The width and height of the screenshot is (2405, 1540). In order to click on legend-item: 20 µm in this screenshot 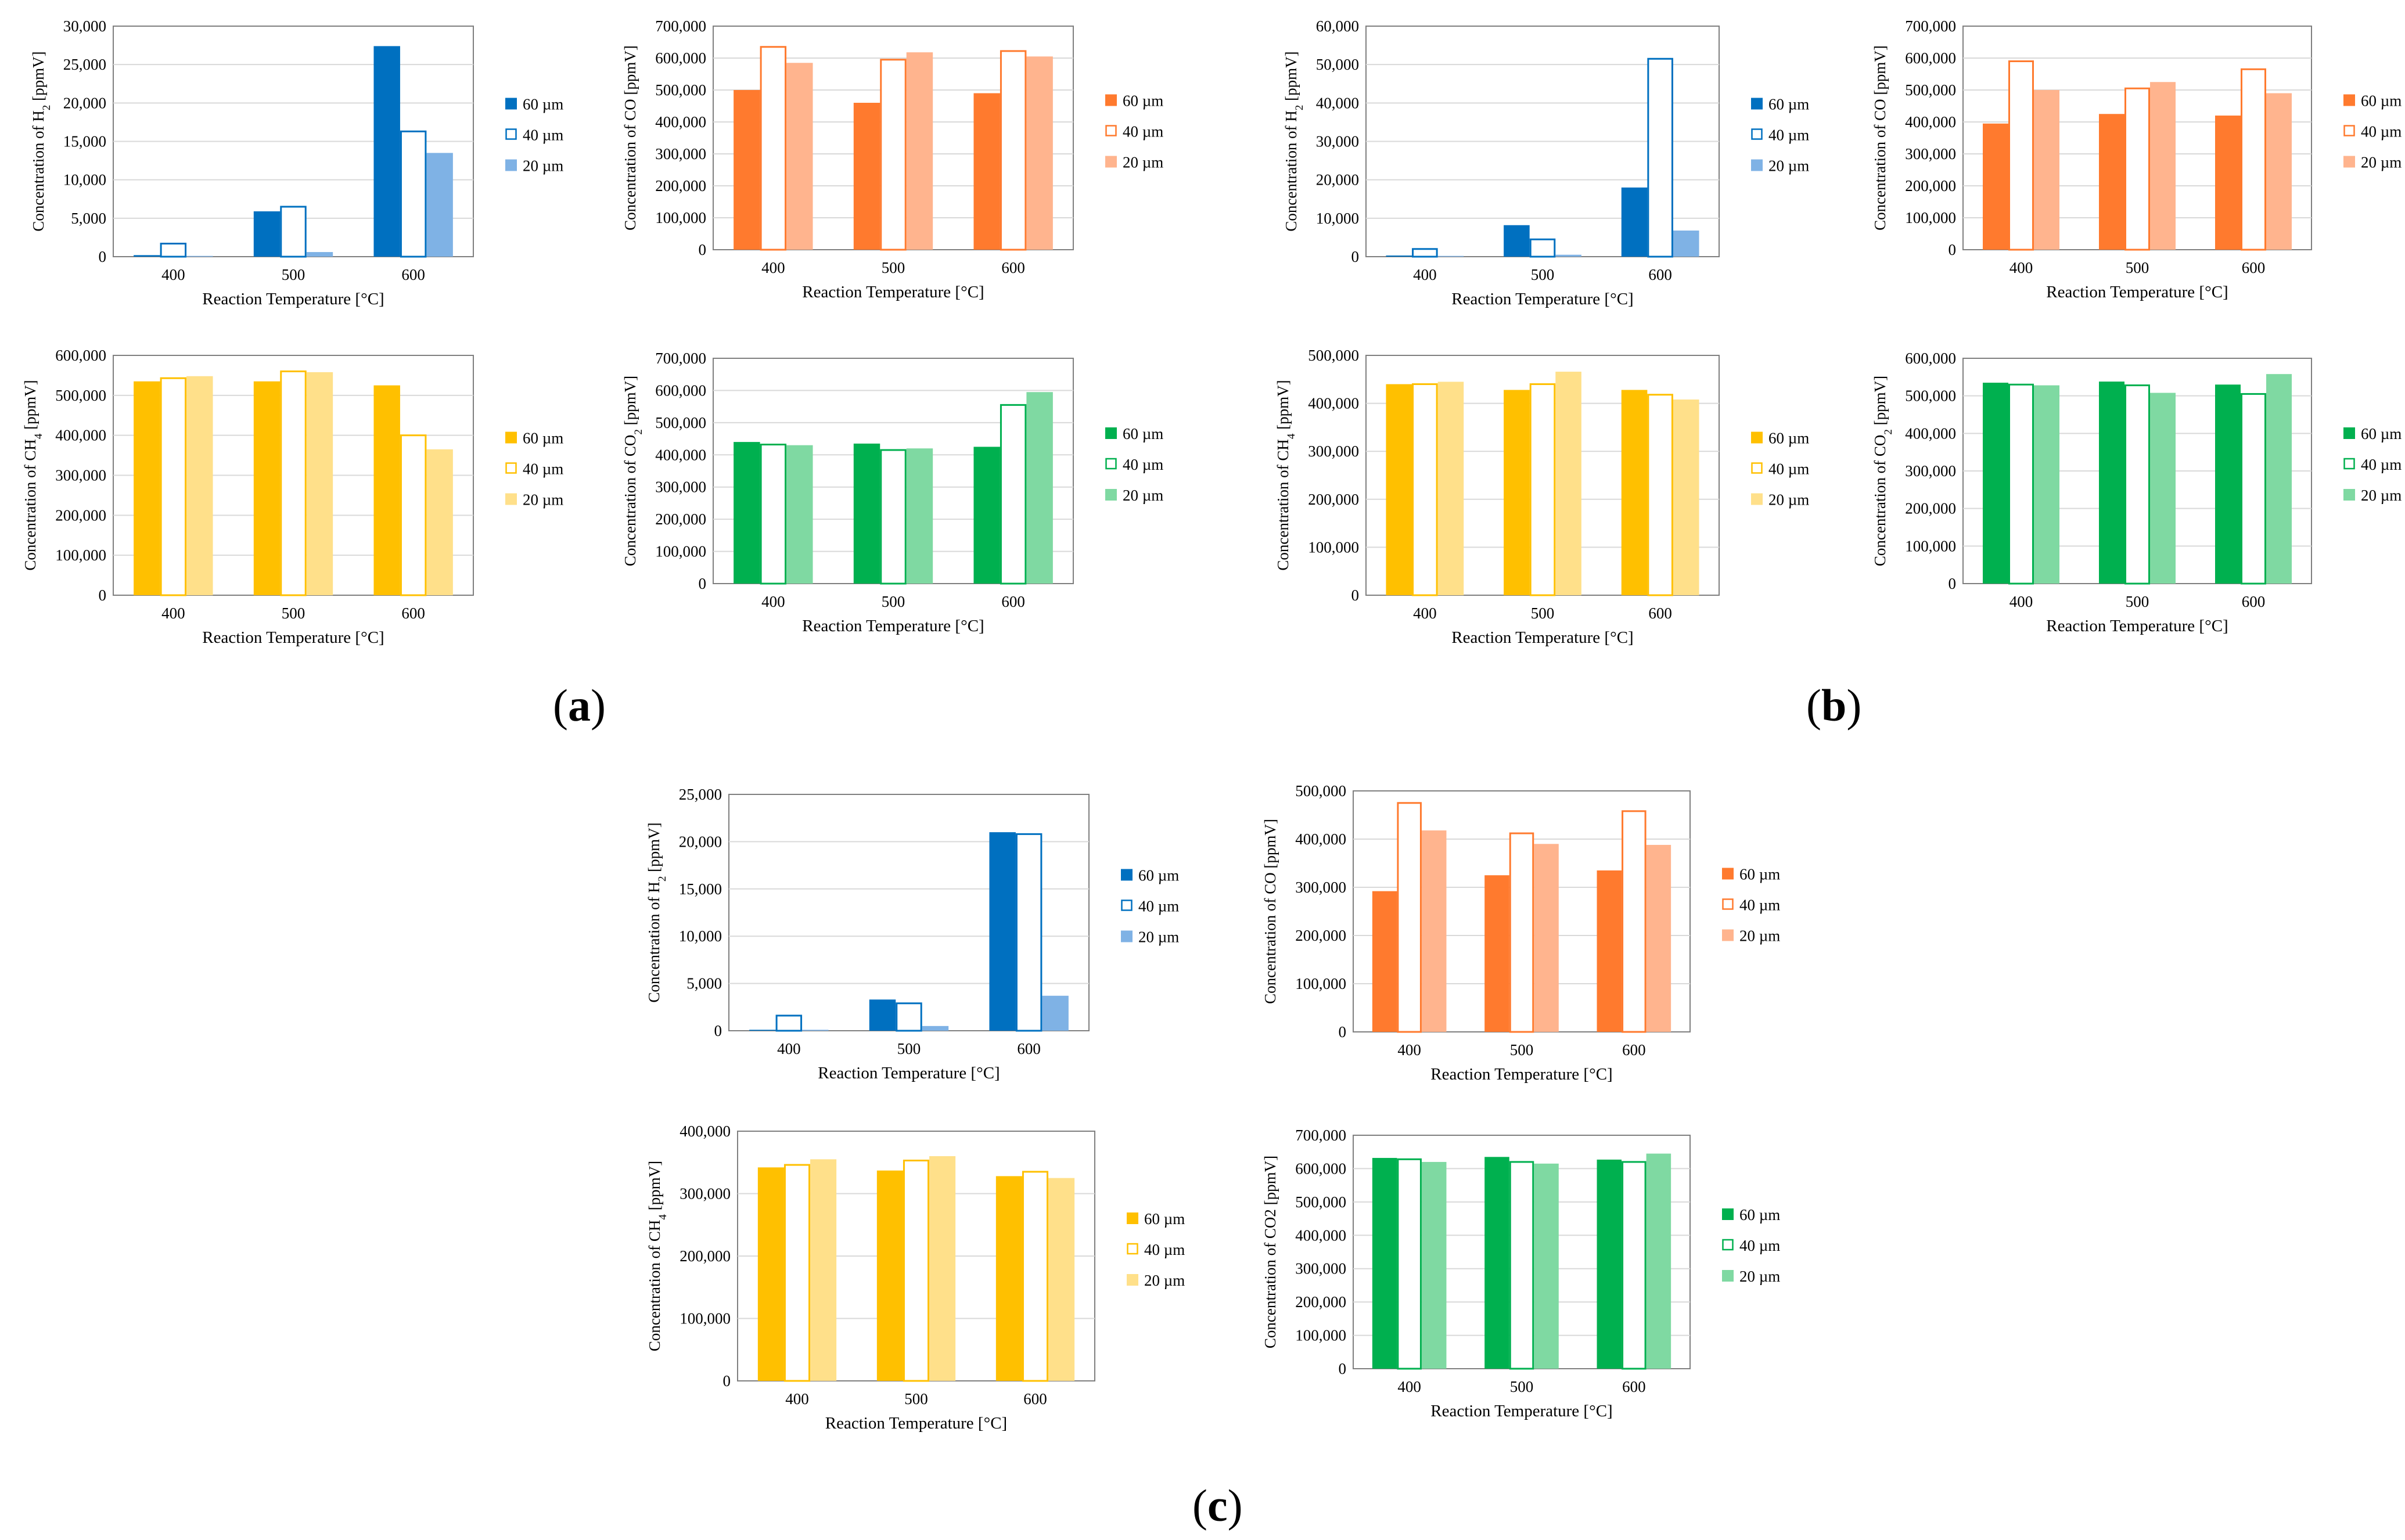, I will do `click(1751, 936)`.